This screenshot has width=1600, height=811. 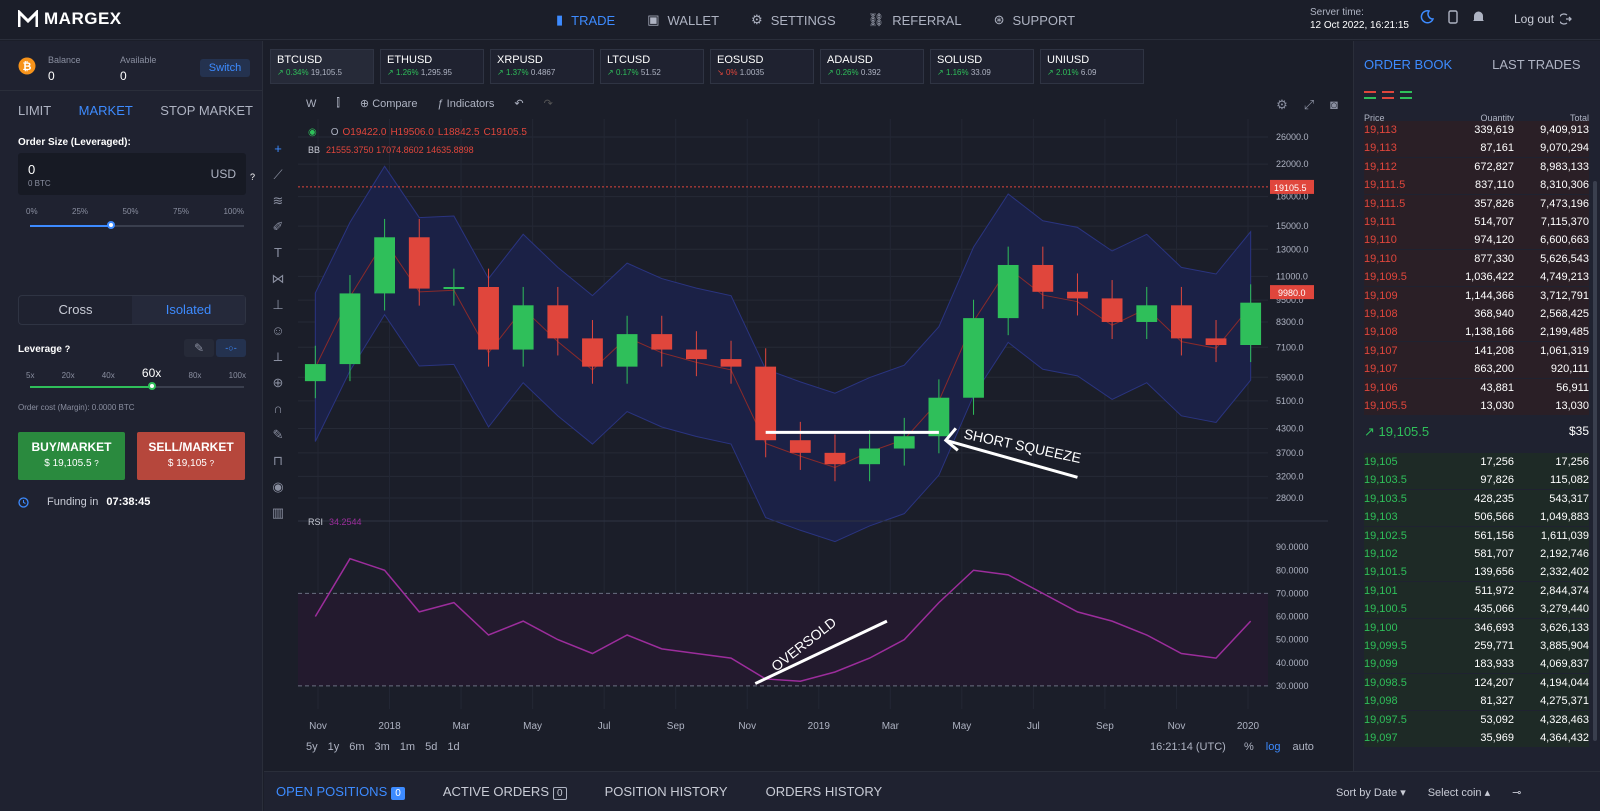 What do you see at coordinates (278, 382) in the screenshot?
I see `zoom-icon: ⊕` at bounding box center [278, 382].